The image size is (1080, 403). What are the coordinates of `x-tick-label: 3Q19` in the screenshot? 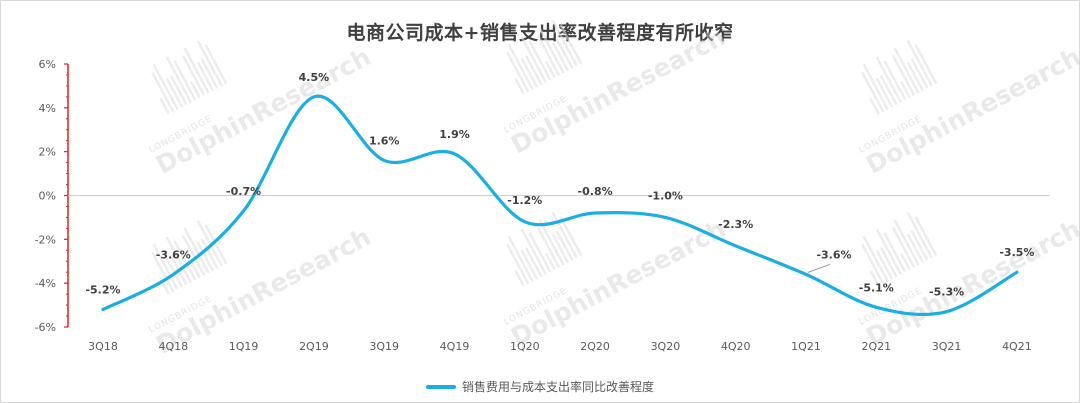 It's located at (384, 346).